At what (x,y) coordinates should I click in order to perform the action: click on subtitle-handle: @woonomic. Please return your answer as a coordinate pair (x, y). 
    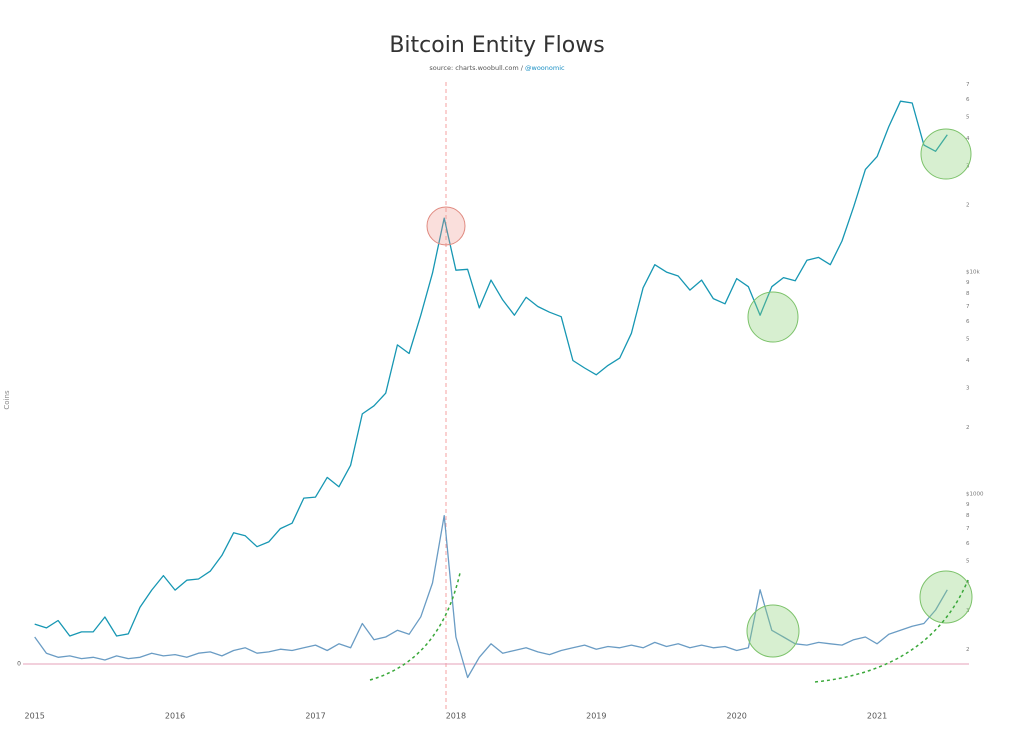
    Looking at the image, I should click on (545, 68).